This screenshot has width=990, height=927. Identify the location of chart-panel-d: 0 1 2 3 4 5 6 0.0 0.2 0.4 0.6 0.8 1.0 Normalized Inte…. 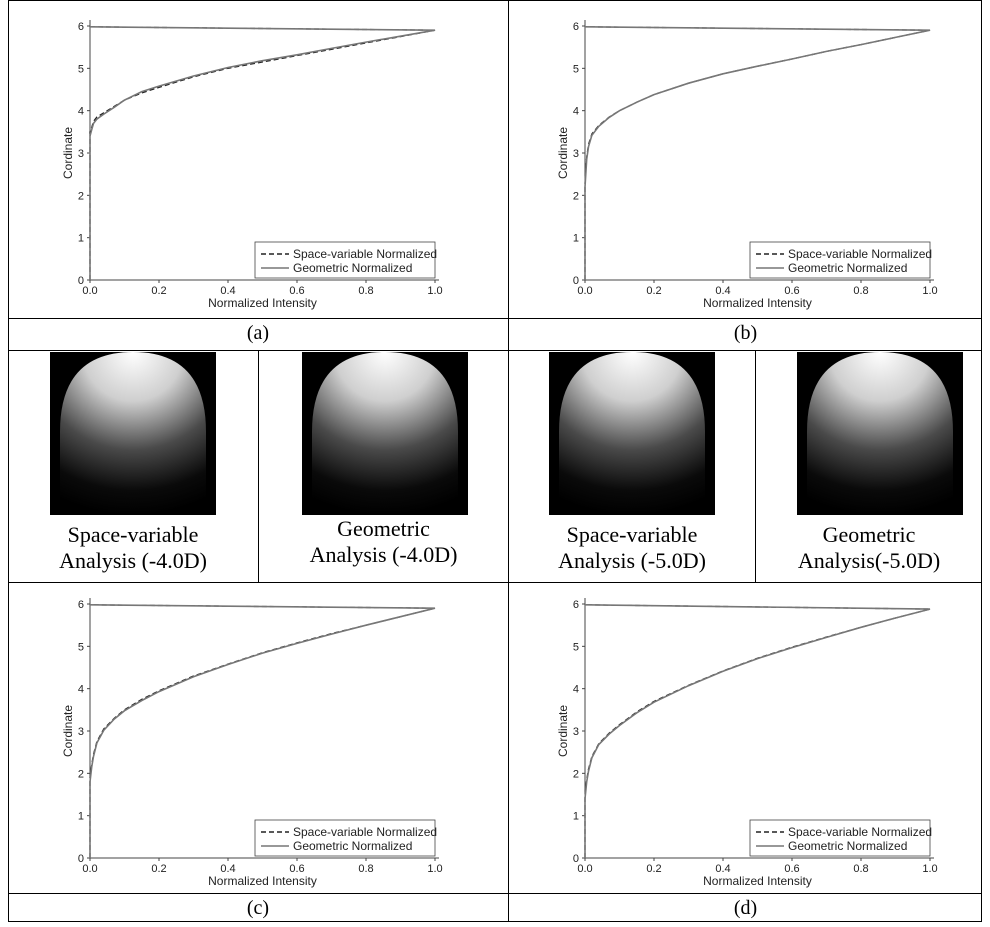
(755, 738).